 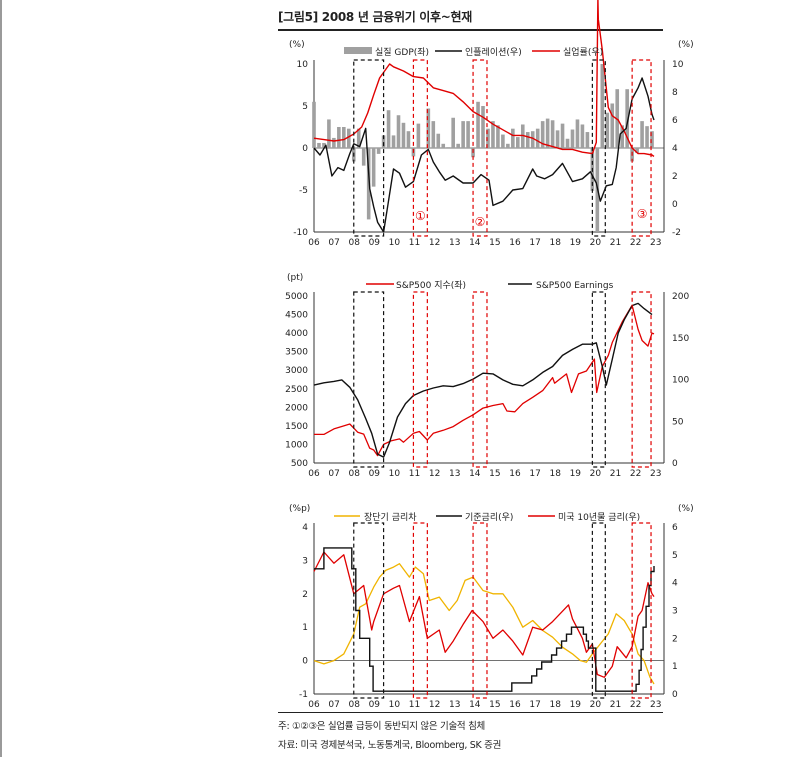 What do you see at coordinates (303, 191) in the screenshot?
I see `y-tick-left-top: -5` at bounding box center [303, 191].